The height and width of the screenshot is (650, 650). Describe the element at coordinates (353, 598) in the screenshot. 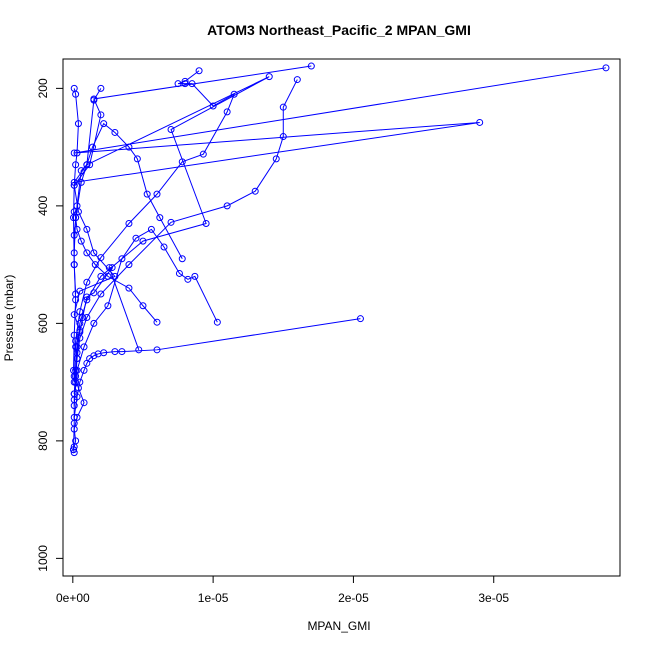

I see `x-tick-label: 2e-05` at that location.